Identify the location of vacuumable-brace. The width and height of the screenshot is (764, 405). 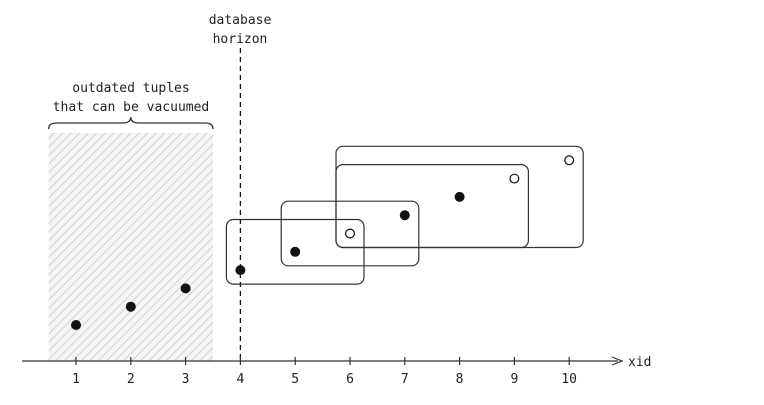
(130, 123).